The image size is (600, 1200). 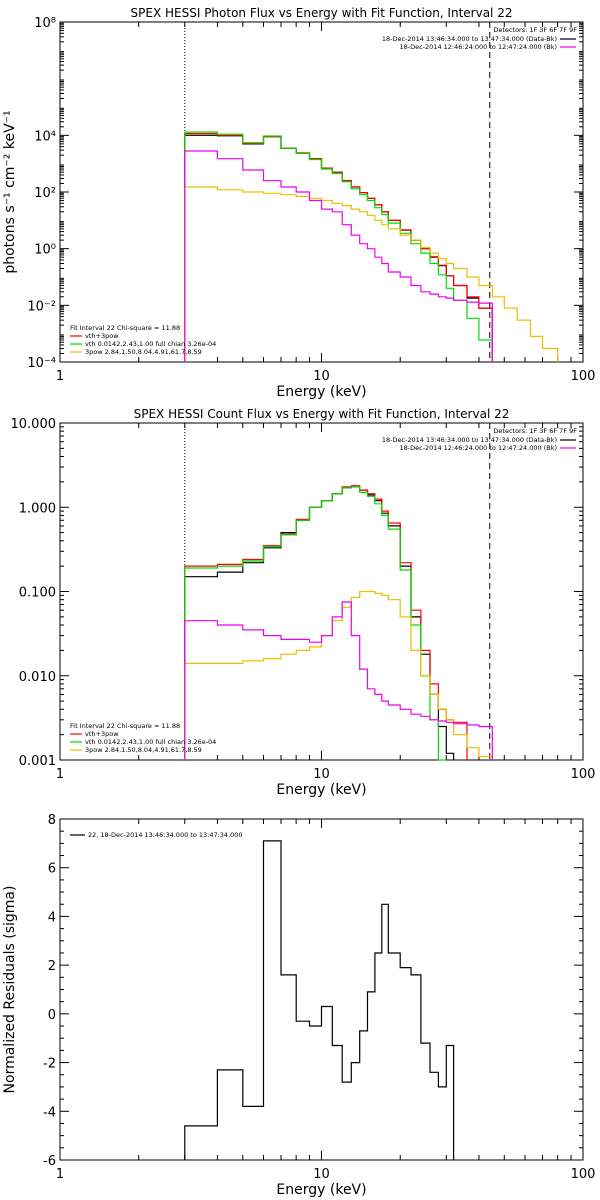 What do you see at coordinates (37, 761) in the screenshot?
I see `y-tick-label: 0.001` at bounding box center [37, 761].